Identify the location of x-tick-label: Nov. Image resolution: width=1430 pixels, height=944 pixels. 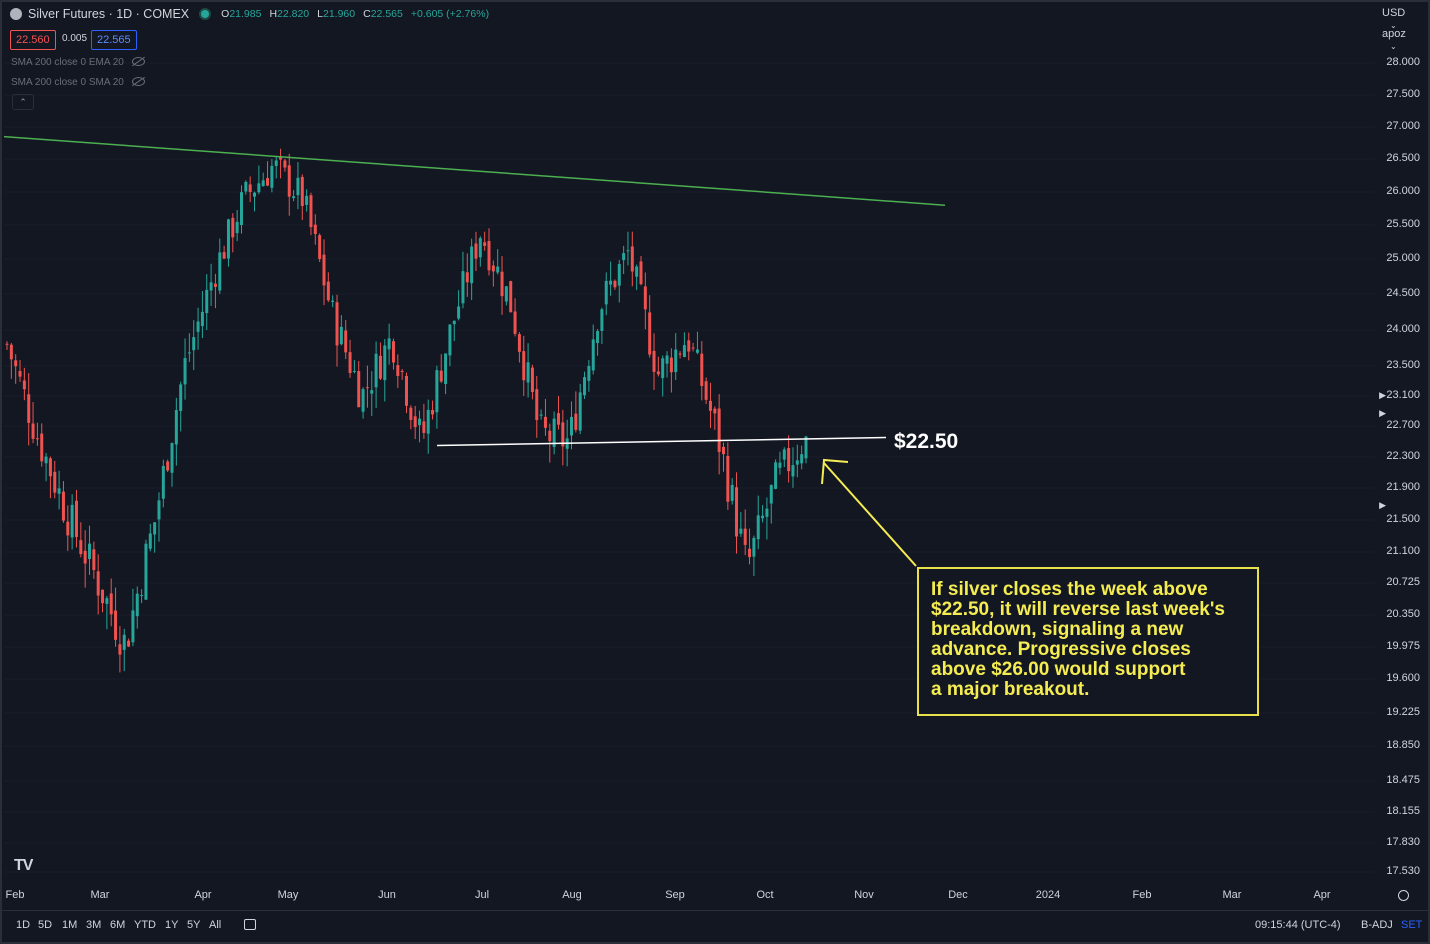
(864, 895).